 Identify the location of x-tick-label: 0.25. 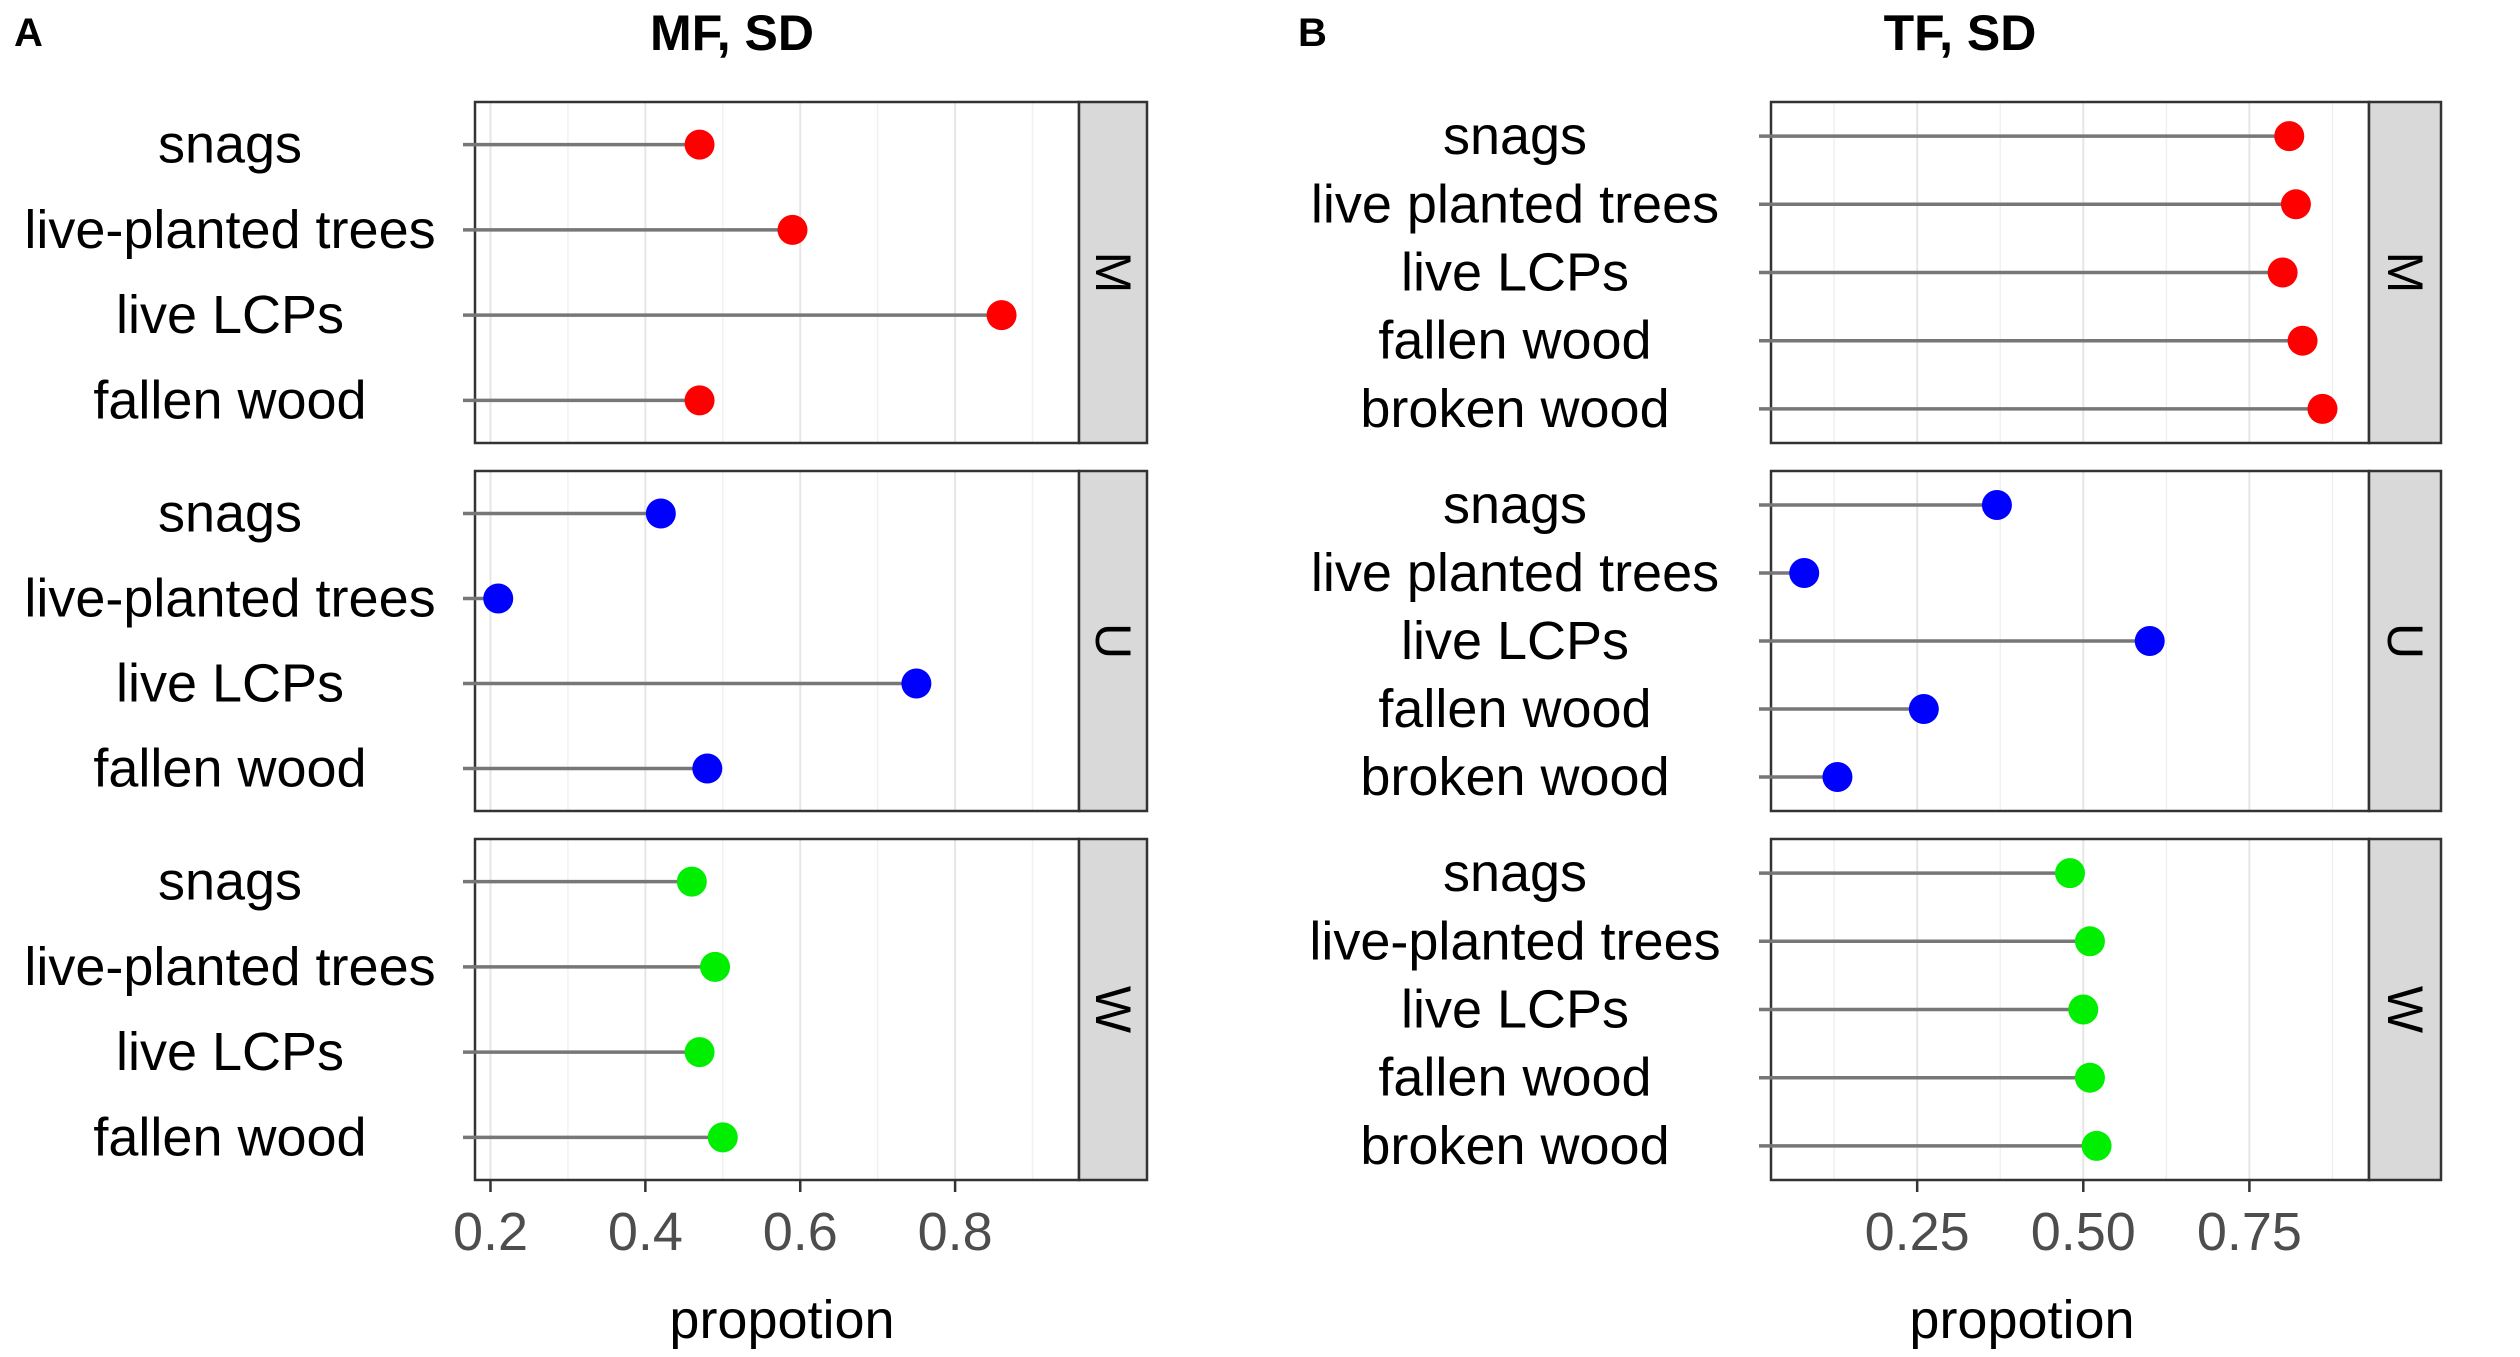
(1917, 1232).